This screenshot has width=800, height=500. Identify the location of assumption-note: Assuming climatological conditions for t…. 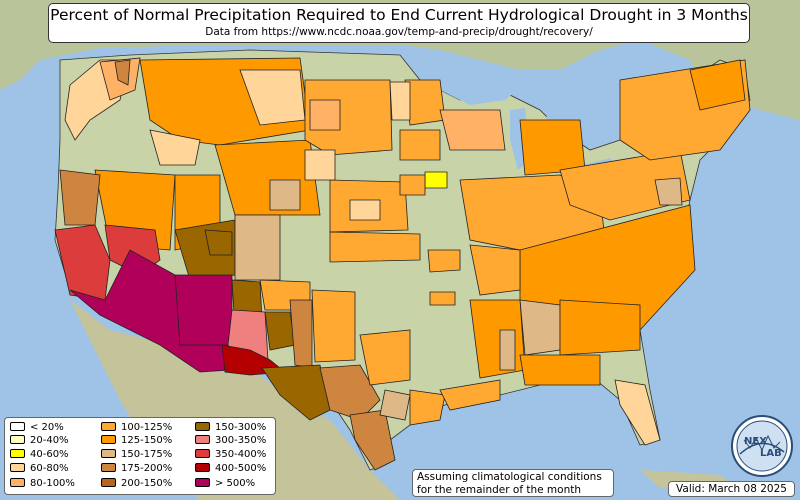
(513, 483).